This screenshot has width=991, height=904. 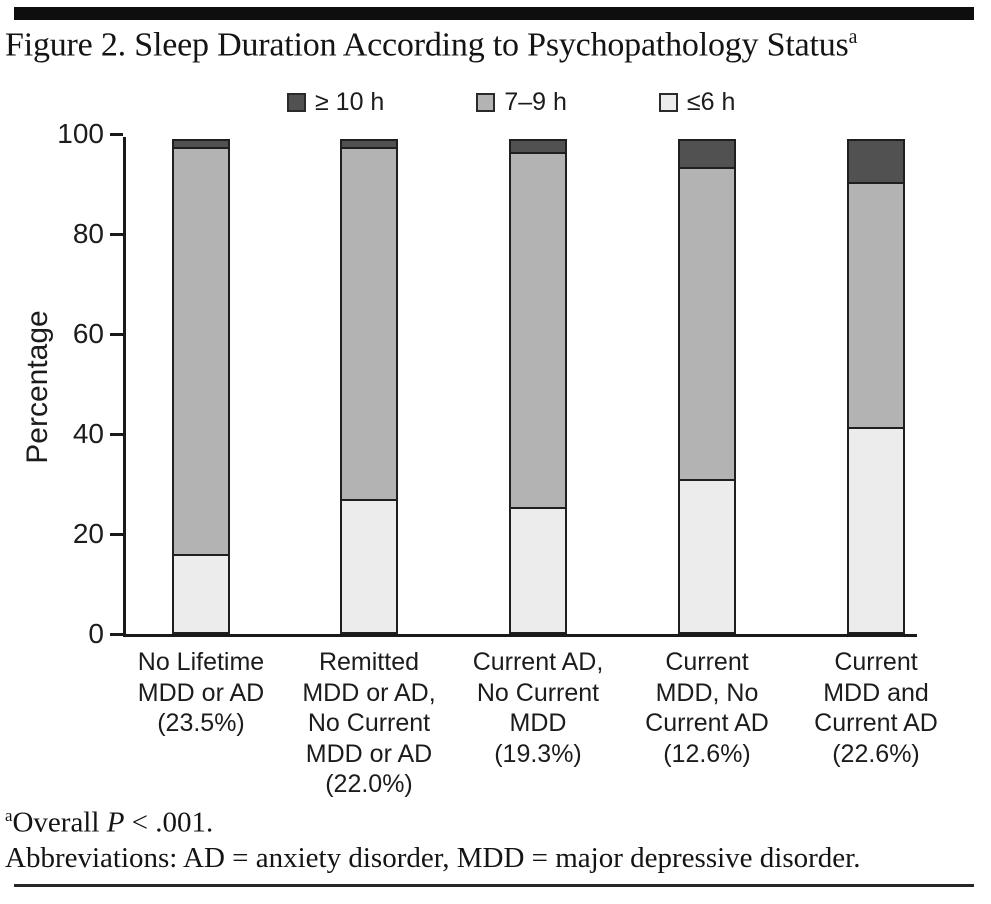 What do you see at coordinates (88, 333) in the screenshot?
I see `y-tick-label-60: 60` at bounding box center [88, 333].